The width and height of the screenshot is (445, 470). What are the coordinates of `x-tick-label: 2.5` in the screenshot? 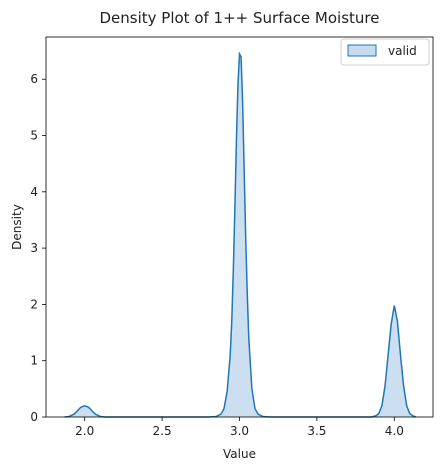 It's located at (162, 431).